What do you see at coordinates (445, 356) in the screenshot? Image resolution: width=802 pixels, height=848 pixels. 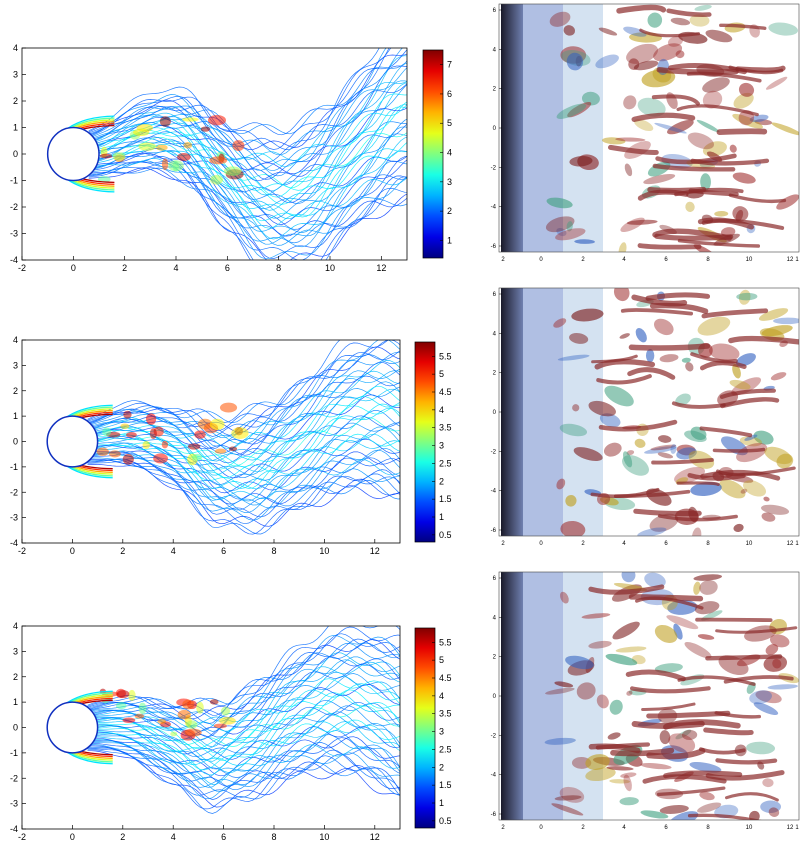 I see `colorbar-tick-label: 5.5` at bounding box center [445, 356].